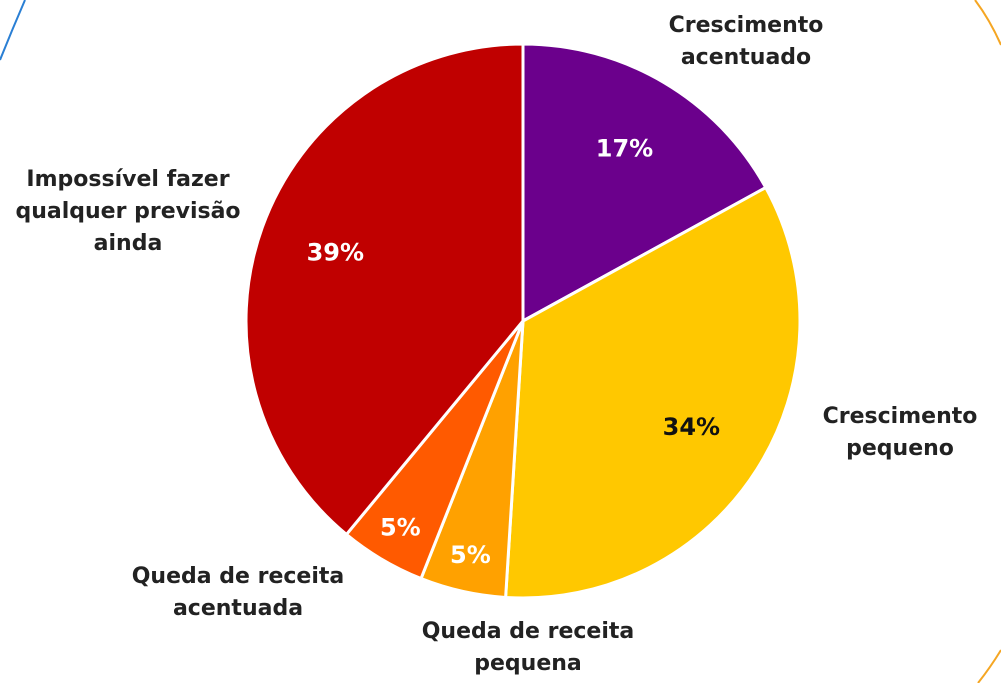 The width and height of the screenshot is (1001, 683). I want to click on category-label: Crescimento acentuado, so click(746, 41).